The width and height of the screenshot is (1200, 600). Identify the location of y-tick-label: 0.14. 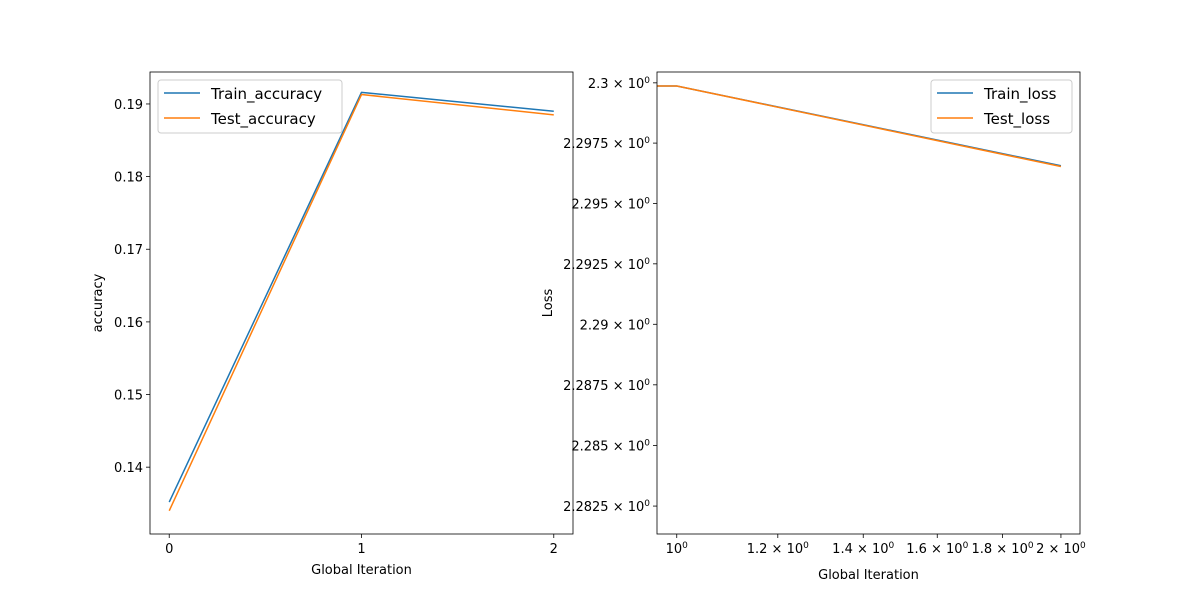
(128, 468).